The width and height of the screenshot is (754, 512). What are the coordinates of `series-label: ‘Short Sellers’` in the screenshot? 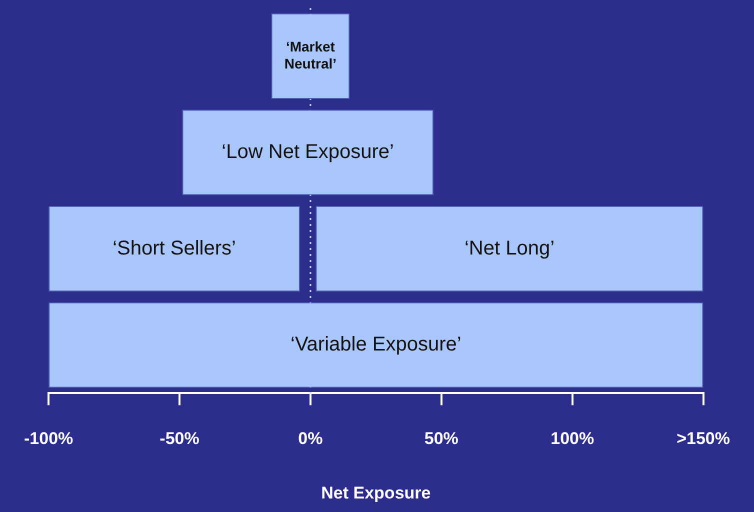 It's located at (174, 248).